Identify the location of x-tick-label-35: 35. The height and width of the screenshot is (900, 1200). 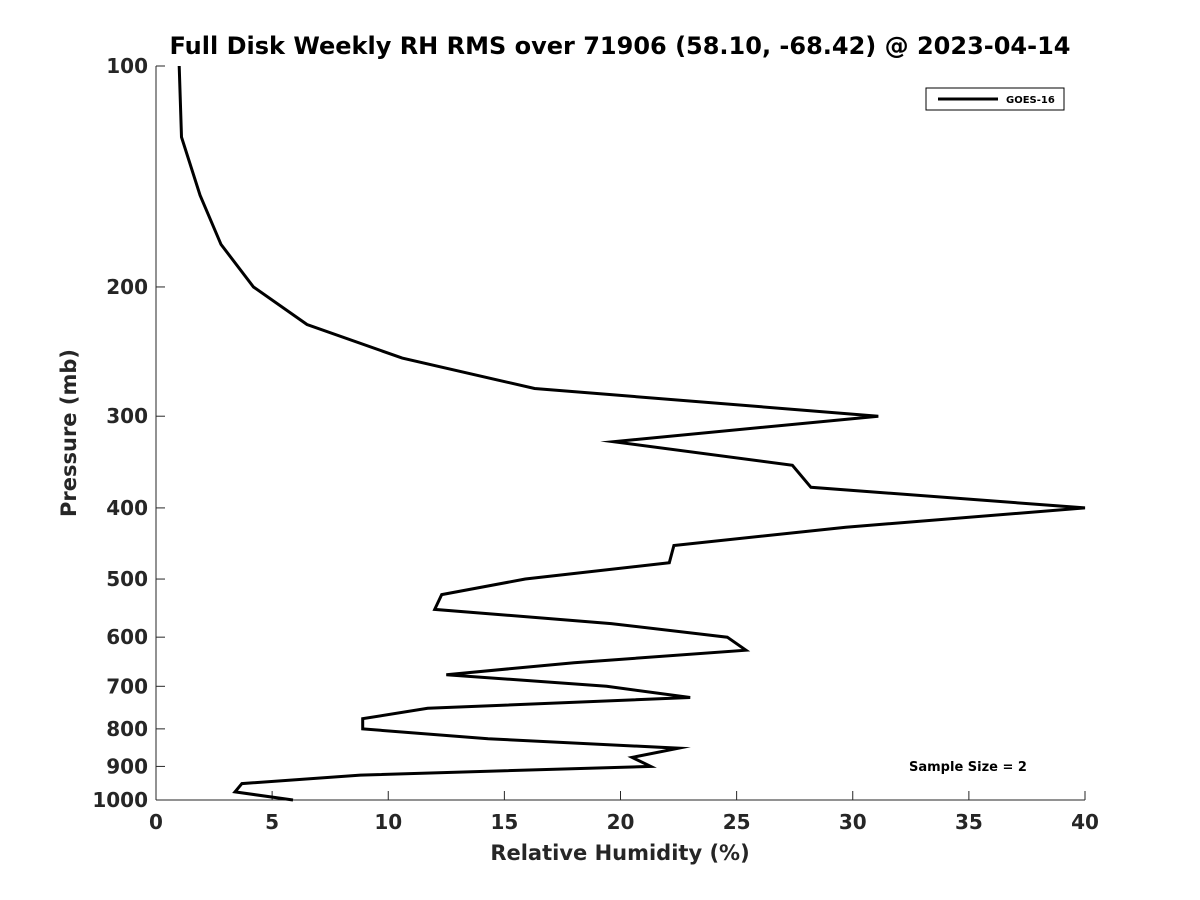
(969, 822).